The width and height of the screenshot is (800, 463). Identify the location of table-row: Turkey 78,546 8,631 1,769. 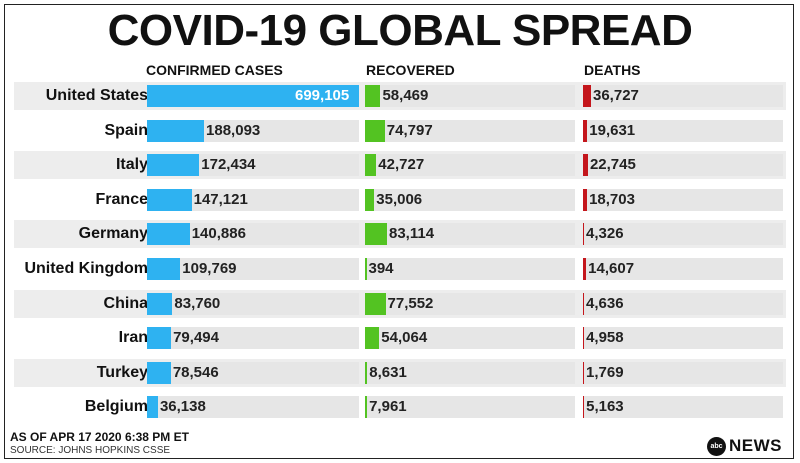
(400, 372).